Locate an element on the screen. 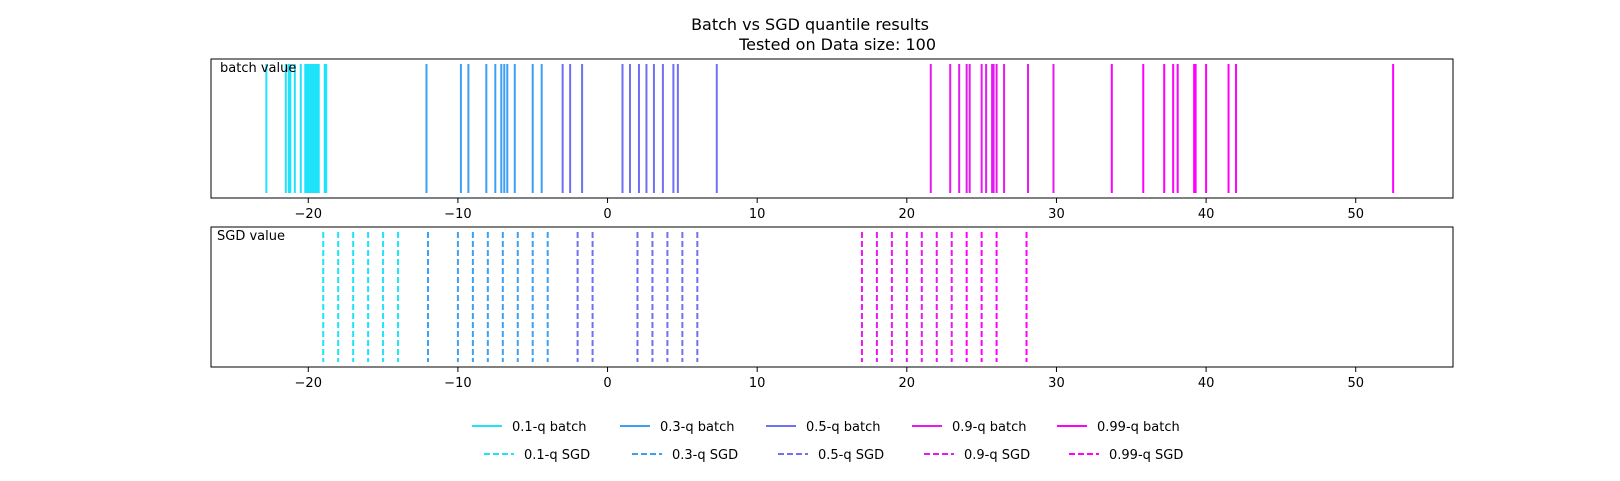  legend-item: 0.5-q SGD is located at coordinates (831, 455).